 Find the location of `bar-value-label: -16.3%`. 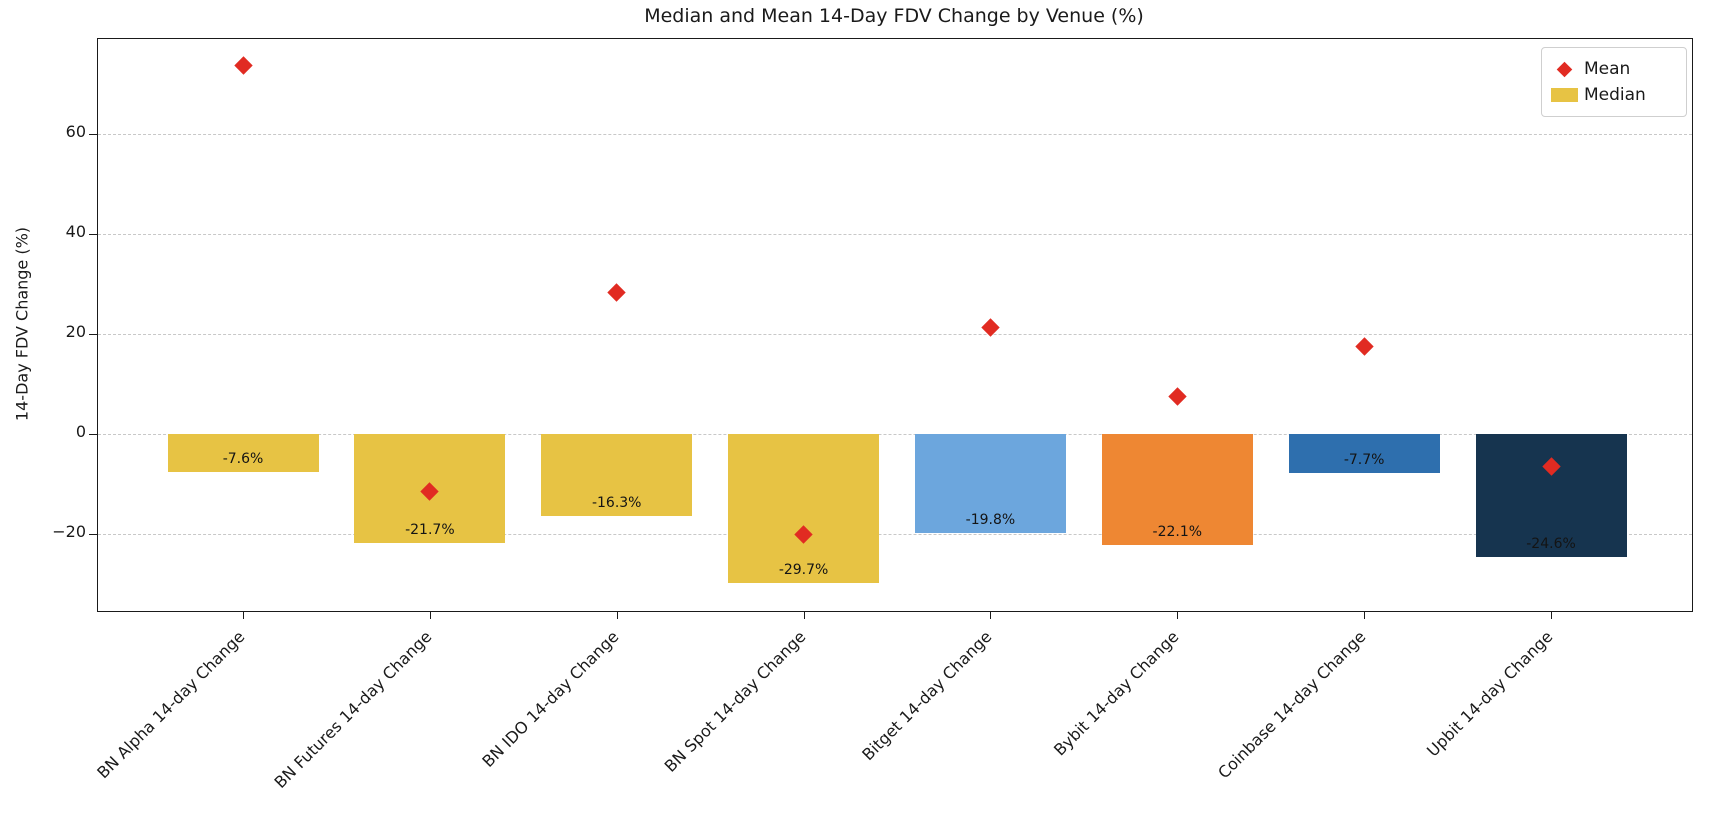

bar-value-label: -16.3% is located at coordinates (616, 502).